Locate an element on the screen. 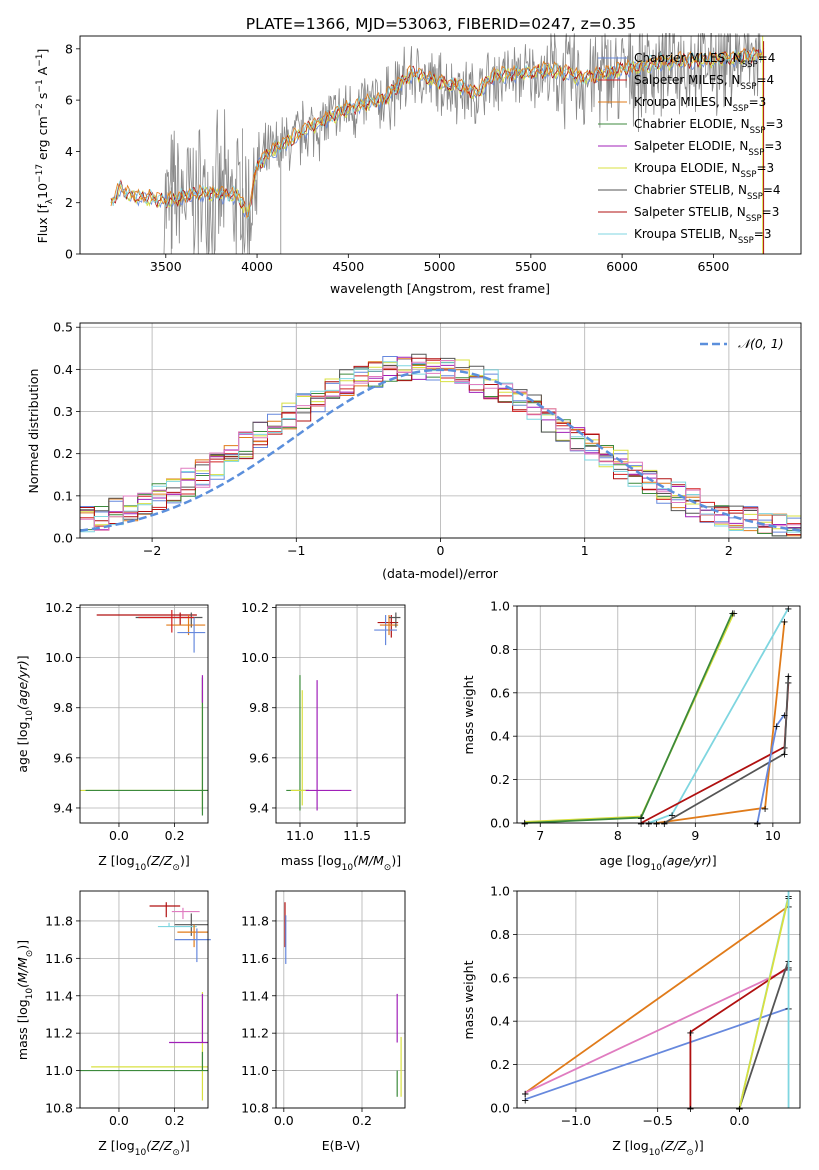 The width and height of the screenshot is (819, 1170). y-tick-label: 0.1 is located at coordinates (63, 495).